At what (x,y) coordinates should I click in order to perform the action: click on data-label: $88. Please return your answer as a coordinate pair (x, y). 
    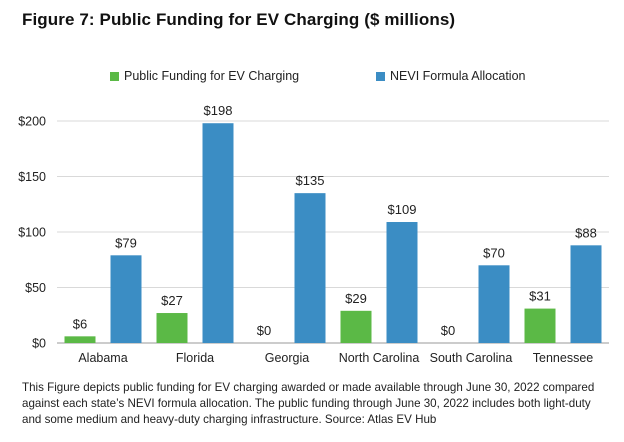
    Looking at the image, I should click on (586, 232).